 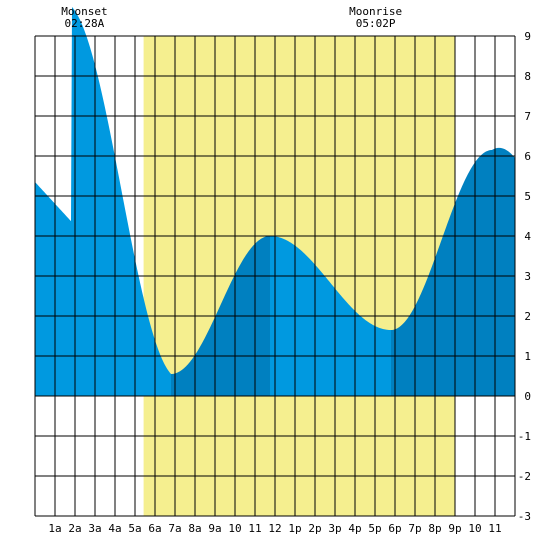 I want to click on y-tick-label: 9, so click(x=527, y=36).